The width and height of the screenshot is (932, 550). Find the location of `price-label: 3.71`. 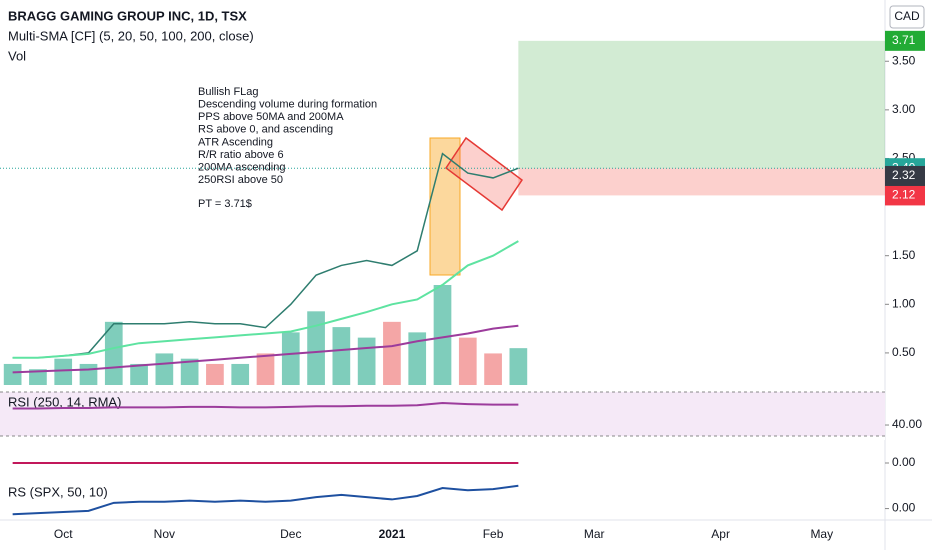

price-label: 3.71 is located at coordinates (904, 40).